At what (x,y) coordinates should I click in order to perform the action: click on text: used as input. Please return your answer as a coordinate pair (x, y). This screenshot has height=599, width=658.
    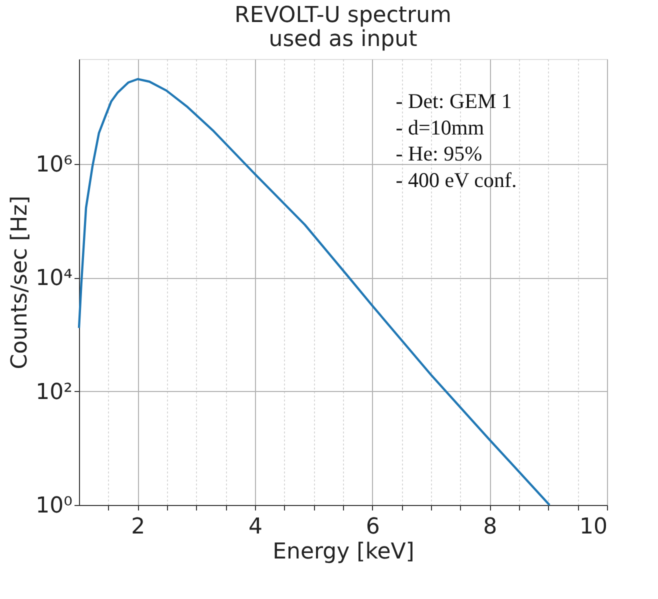
    Looking at the image, I should click on (343, 39).